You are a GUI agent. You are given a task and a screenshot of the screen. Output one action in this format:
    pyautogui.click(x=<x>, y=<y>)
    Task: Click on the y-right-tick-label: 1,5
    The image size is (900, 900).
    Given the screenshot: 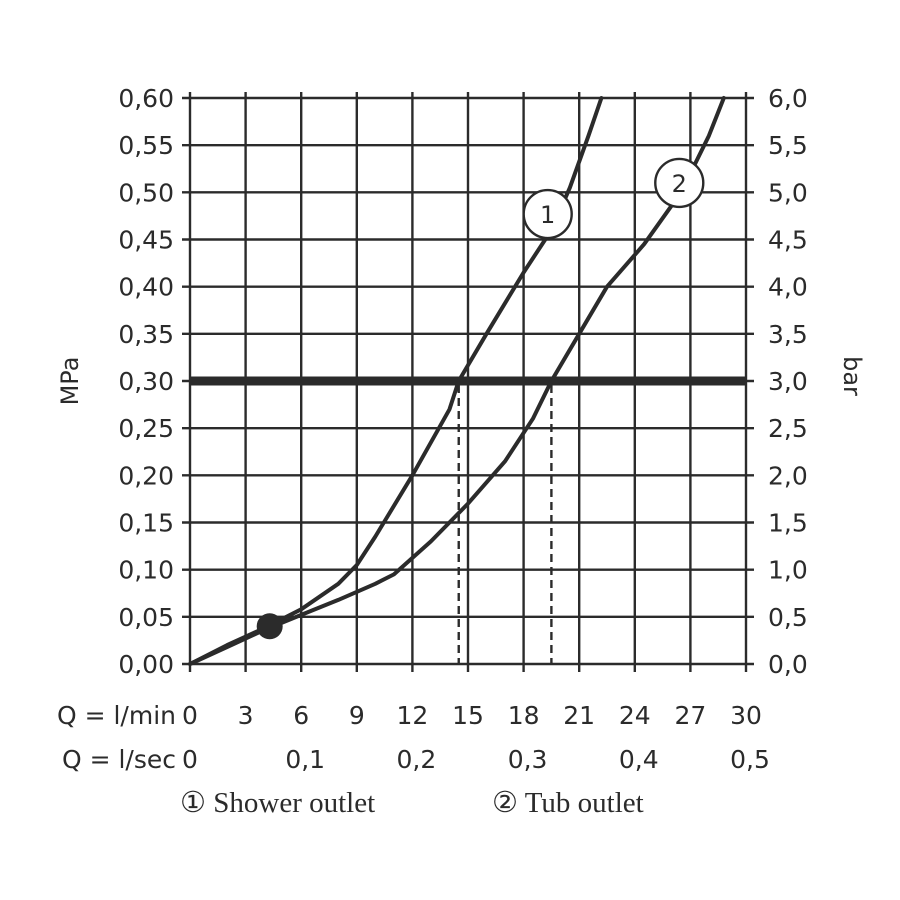 What is the action you would take?
    pyautogui.click(x=788, y=523)
    